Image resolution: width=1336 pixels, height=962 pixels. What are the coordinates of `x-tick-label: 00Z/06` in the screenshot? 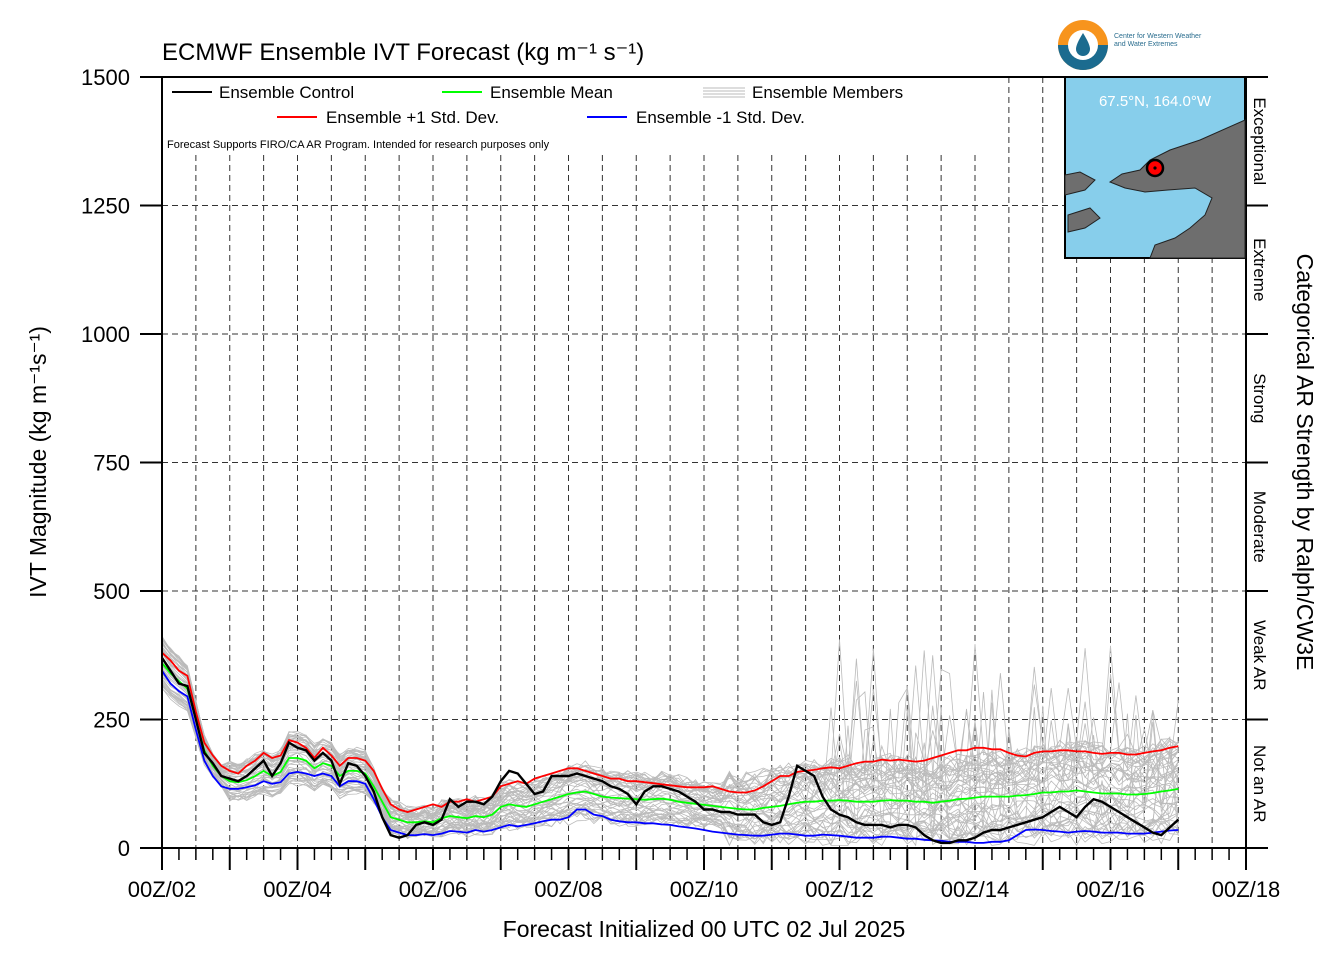 It's located at (433, 889).